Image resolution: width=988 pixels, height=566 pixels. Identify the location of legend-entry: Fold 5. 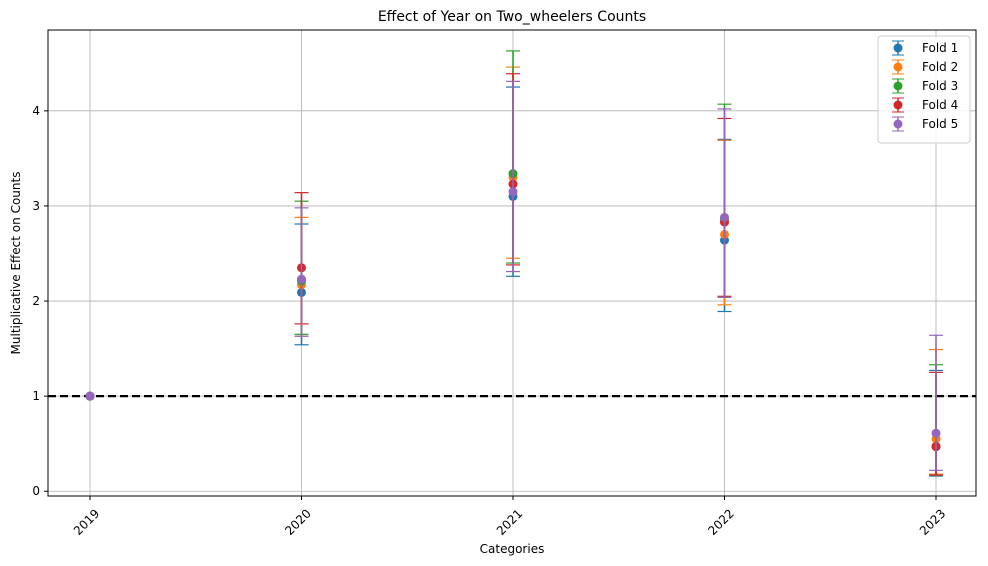
(940, 124).